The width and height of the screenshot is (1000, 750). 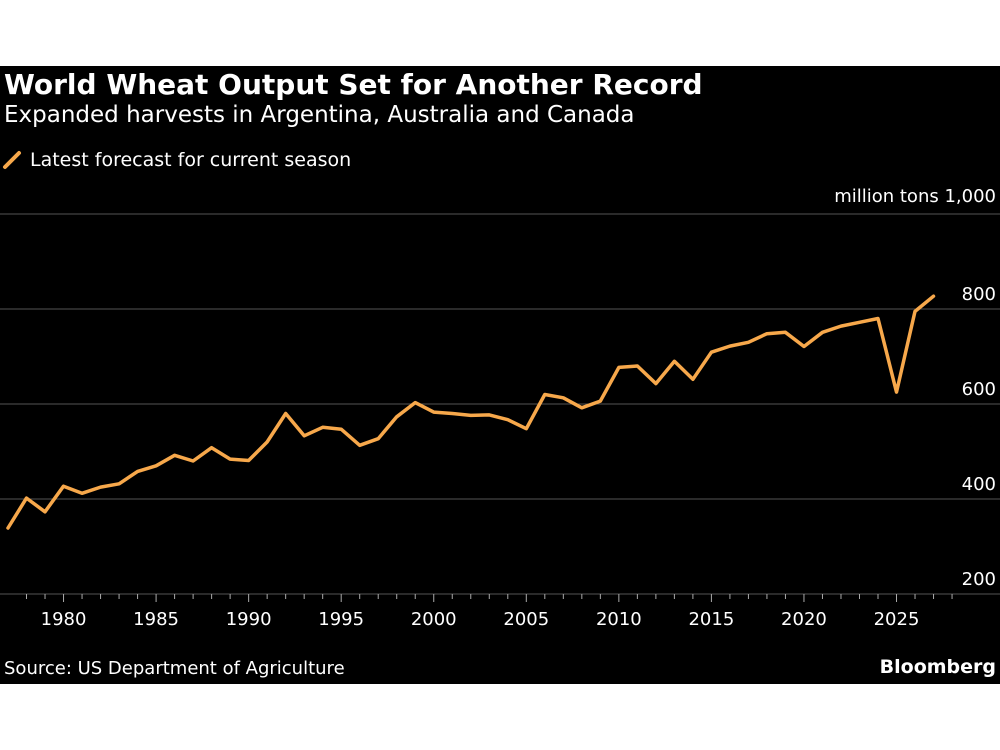 I want to click on legend-swatch-icon, so click(x=12, y=160).